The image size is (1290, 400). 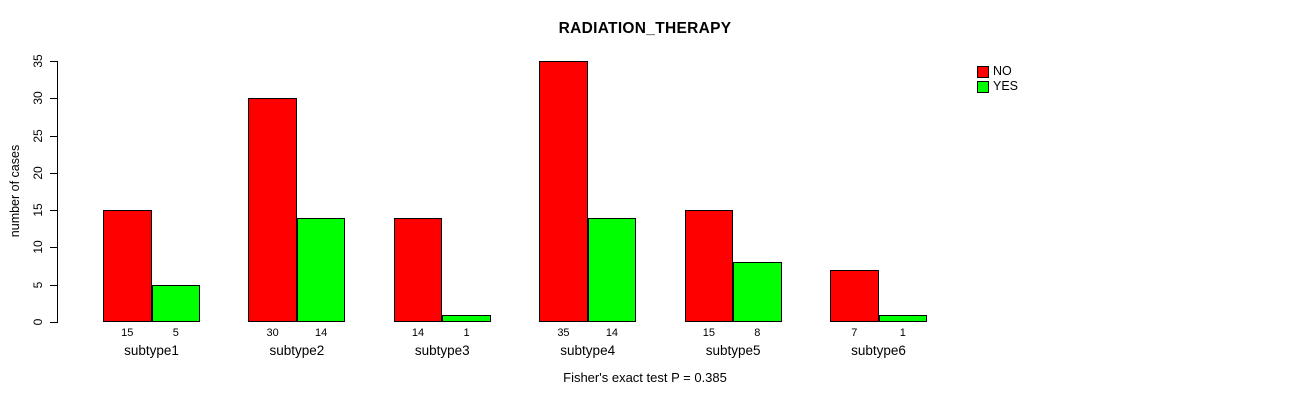 I want to click on y-tick-label: 35, so click(x=38, y=61).